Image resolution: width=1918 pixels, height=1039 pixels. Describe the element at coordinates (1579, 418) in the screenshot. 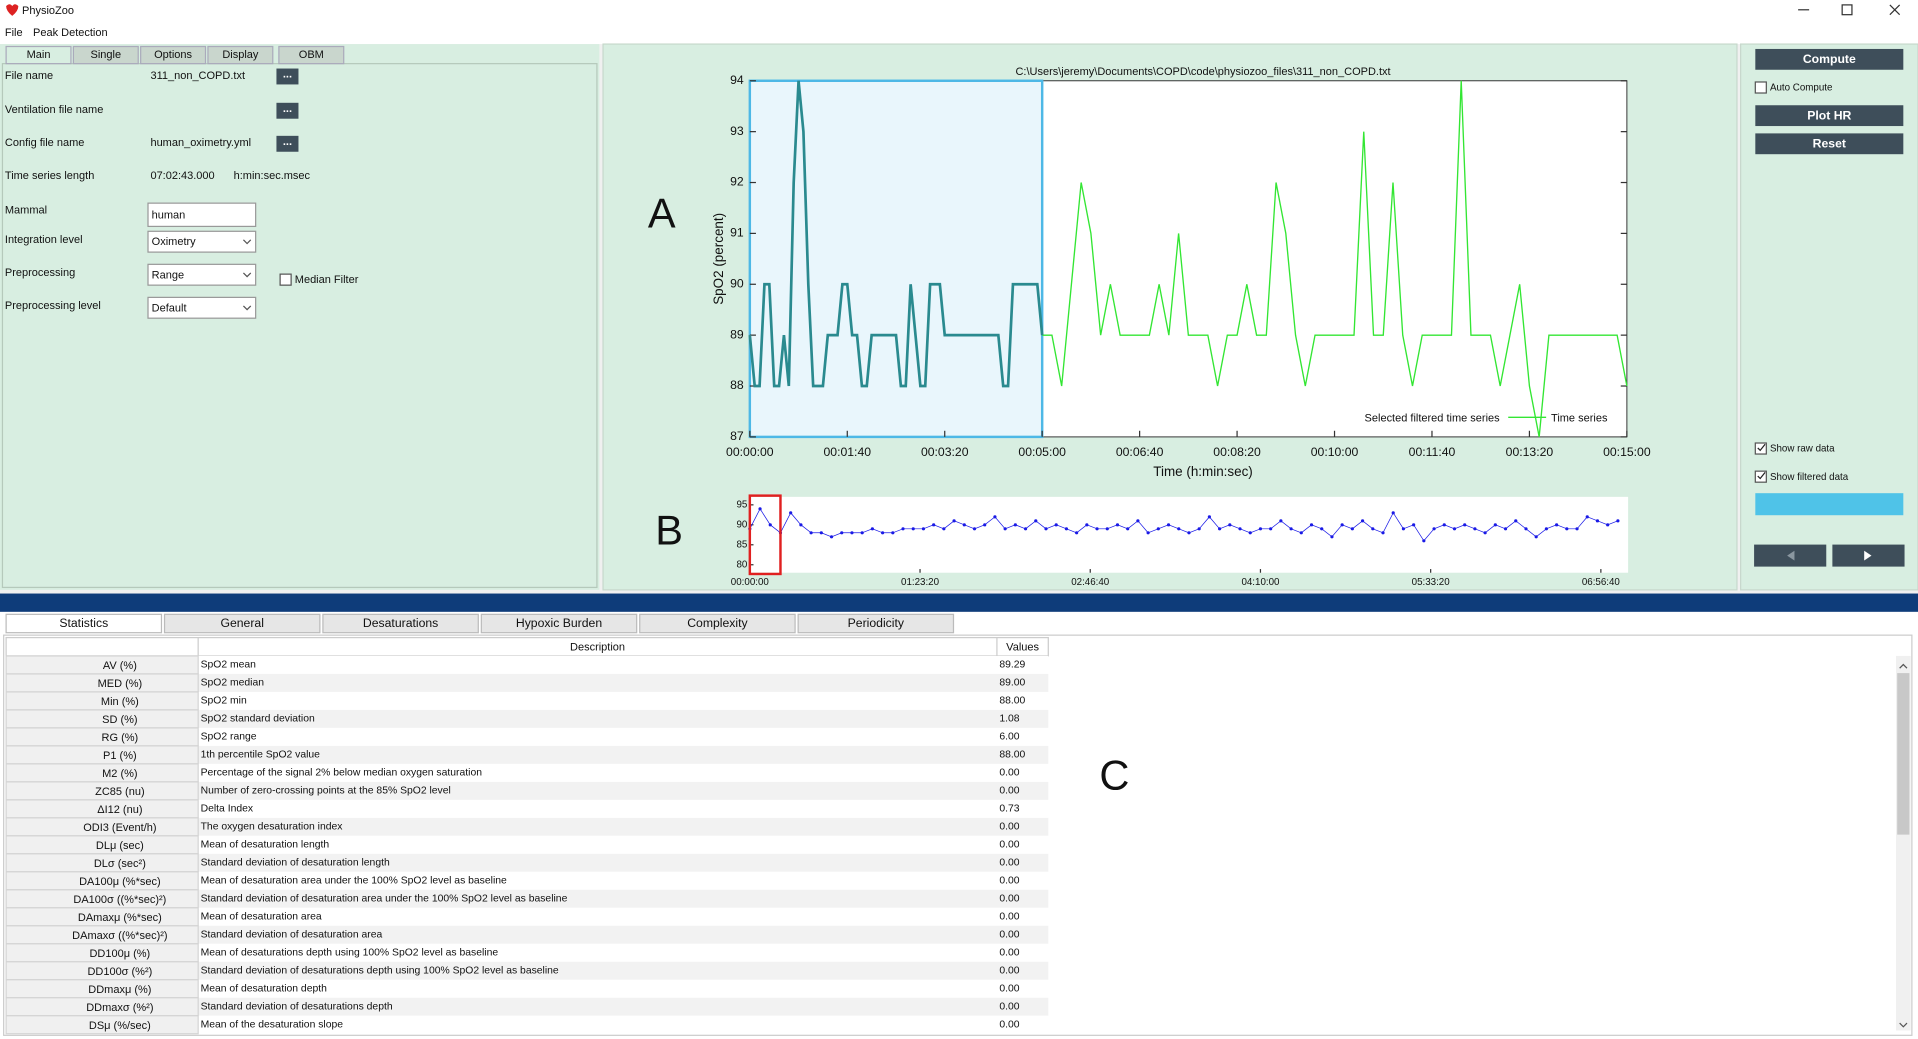

I see `legend-label: Time series` at that location.